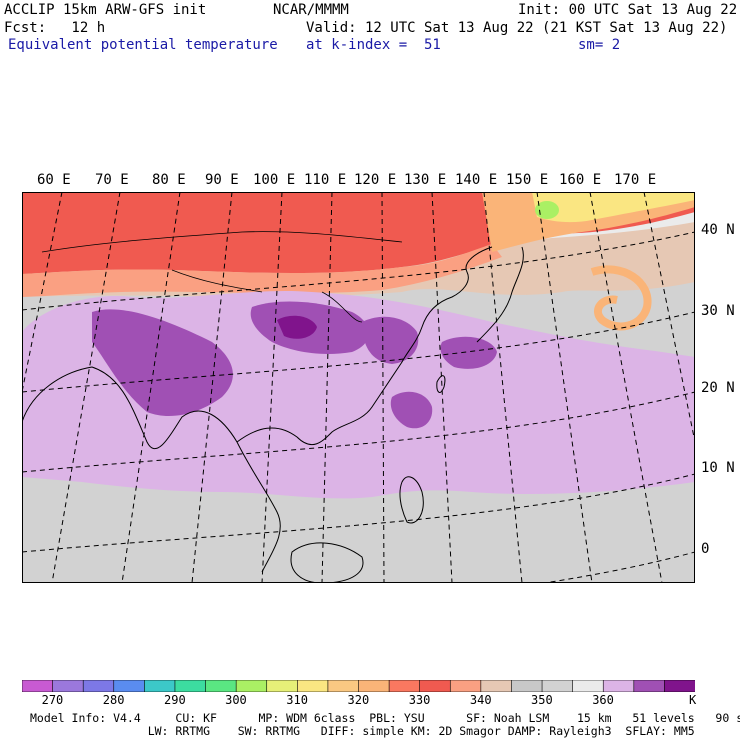  What do you see at coordinates (236, 700) in the screenshot?
I see `colorbar-label: 300` at bounding box center [236, 700].